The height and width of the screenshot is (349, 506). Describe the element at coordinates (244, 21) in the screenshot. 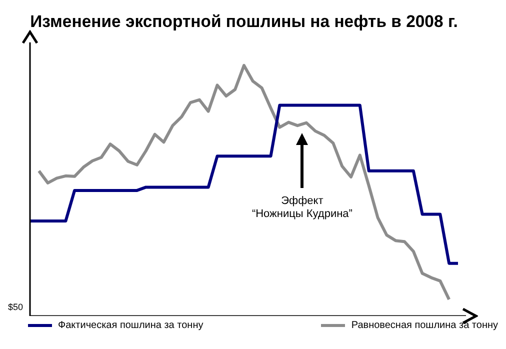

I see `chart-title: Изменение экспортной пошлины на нефть в 2008 г.` at that location.